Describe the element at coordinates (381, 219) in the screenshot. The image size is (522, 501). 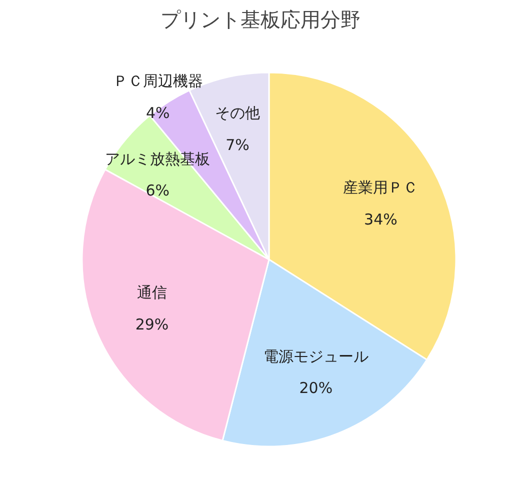
I see `data-label: 34%` at that location.